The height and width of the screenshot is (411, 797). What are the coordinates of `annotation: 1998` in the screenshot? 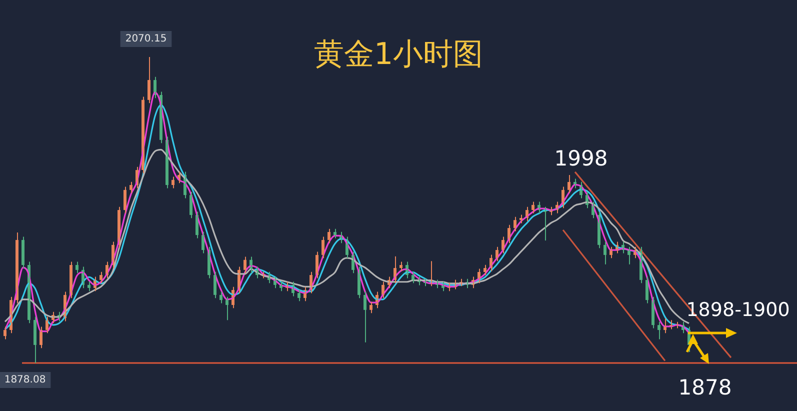 It's located at (581, 158).